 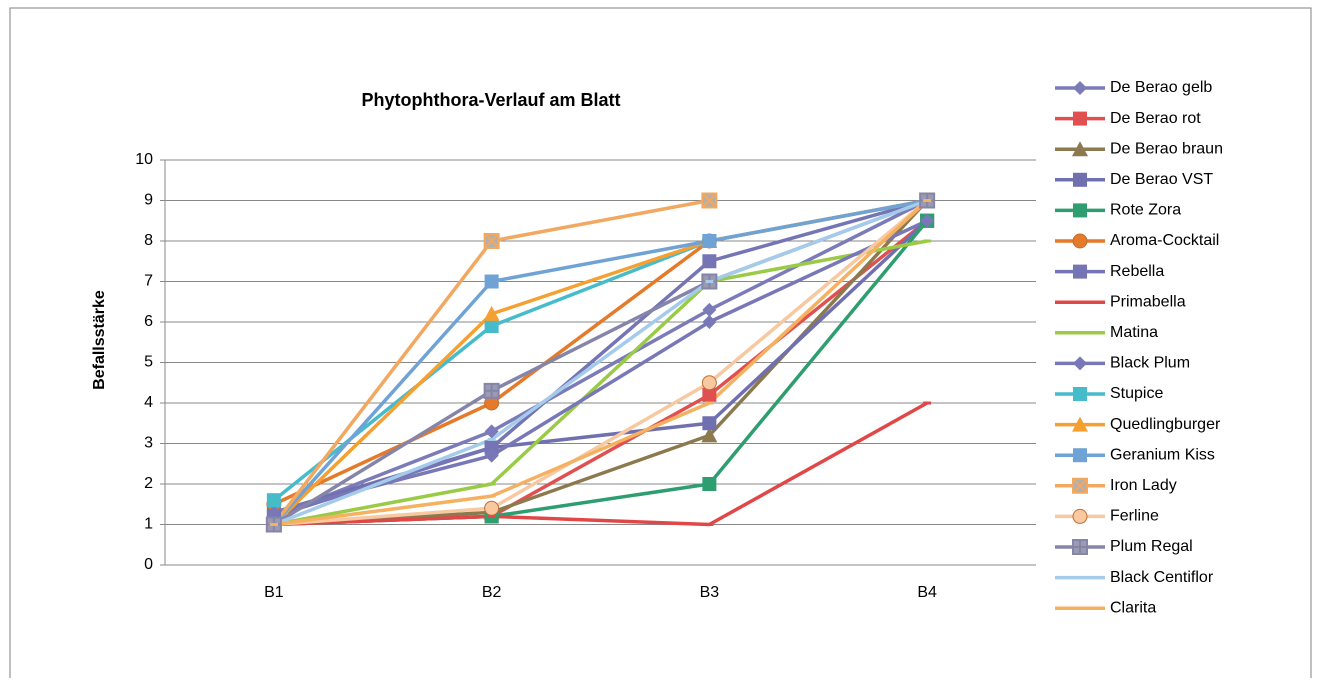 What do you see at coordinates (1148, 301) in the screenshot?
I see `legend-label: Primabella` at bounding box center [1148, 301].